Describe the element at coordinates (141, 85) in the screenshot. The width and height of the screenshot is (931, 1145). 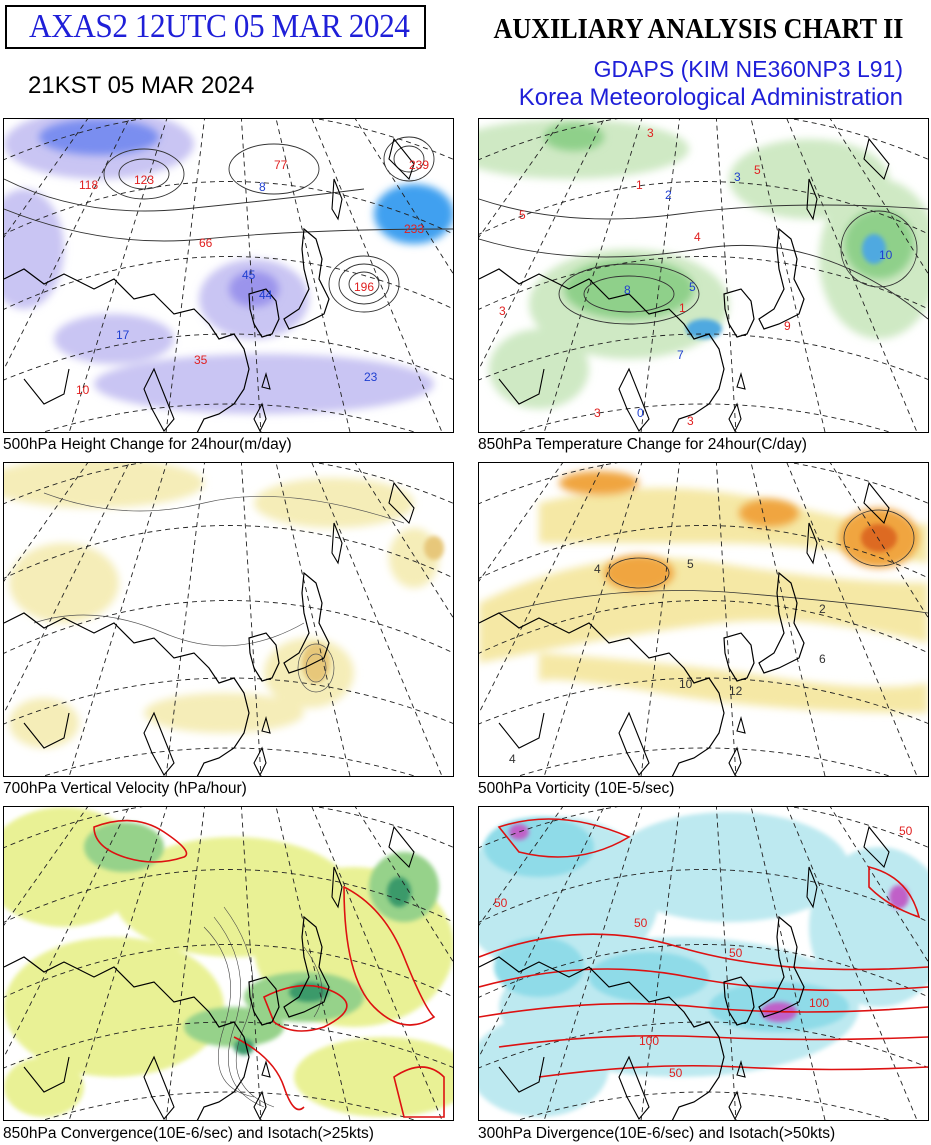
I see `local-time: 21KST 05 MAR 2024` at that location.